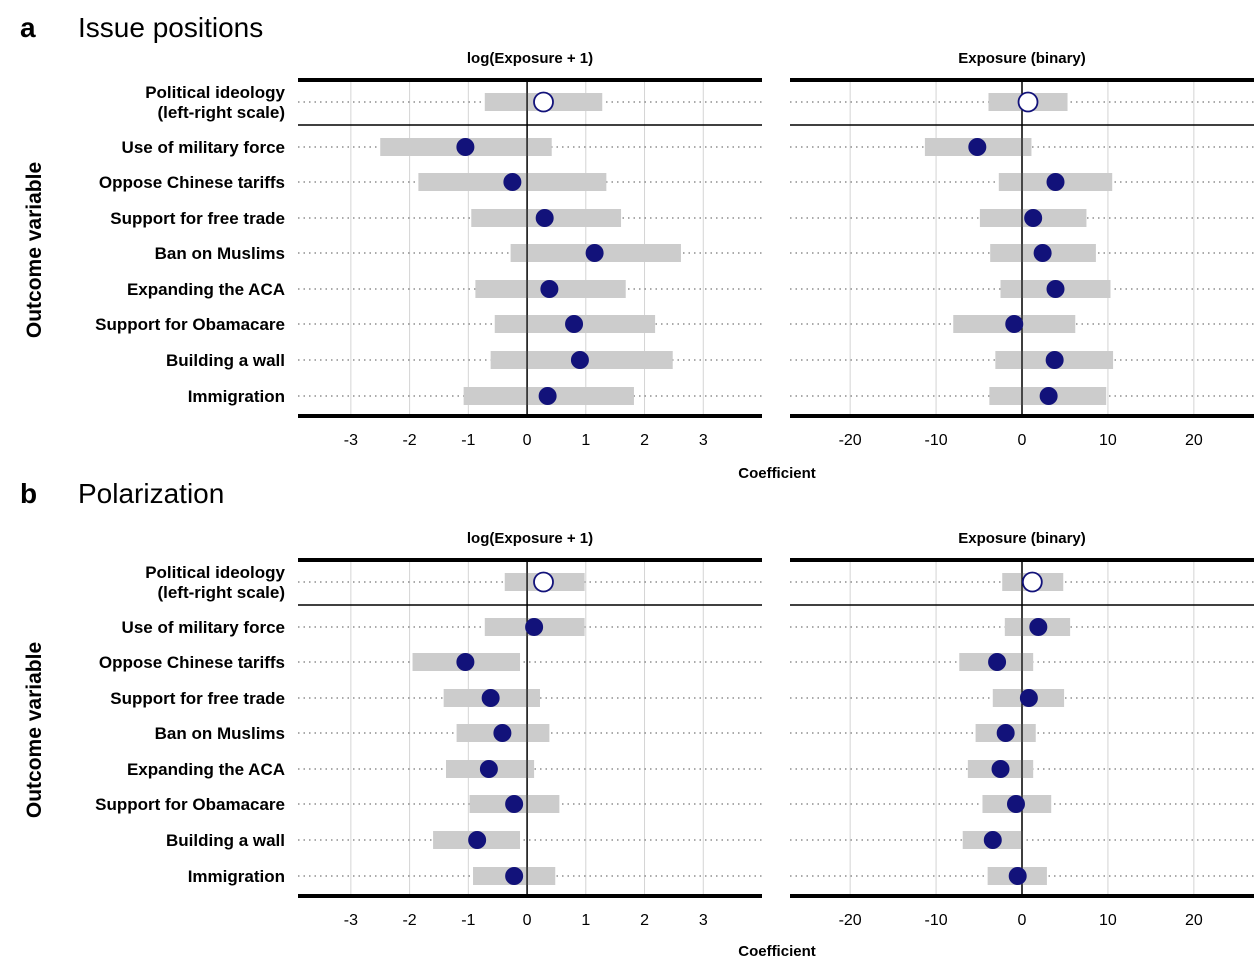 The height and width of the screenshot is (960, 1254). Describe the element at coordinates (28, 493) in the screenshot. I see `panel-b-letter: b` at that location.